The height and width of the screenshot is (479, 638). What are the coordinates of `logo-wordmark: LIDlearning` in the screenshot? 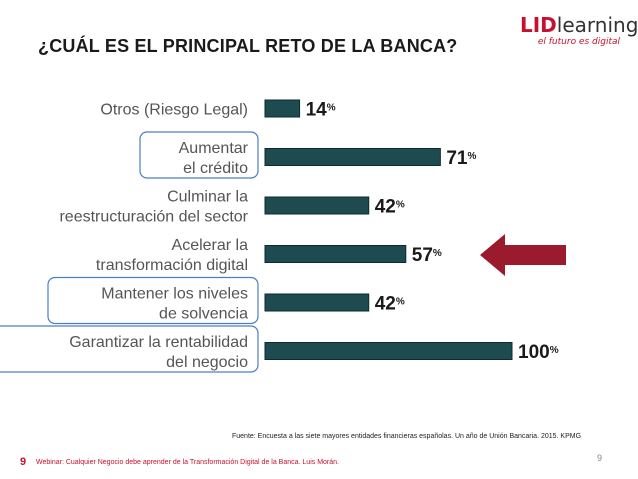 It's located at (579, 25).